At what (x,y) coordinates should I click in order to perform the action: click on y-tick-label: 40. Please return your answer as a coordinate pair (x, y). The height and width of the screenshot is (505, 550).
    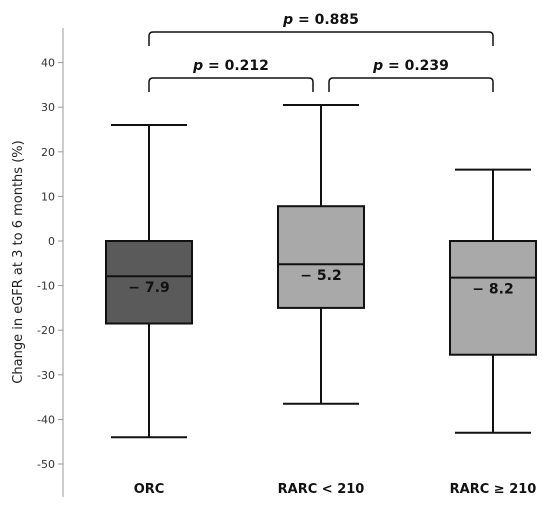
    Looking at the image, I should click on (48, 63).